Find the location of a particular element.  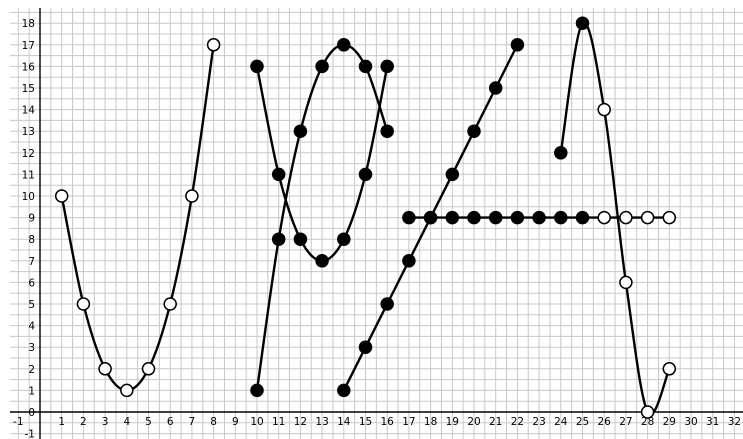

y-tick-label: 8 is located at coordinates (31, 240).